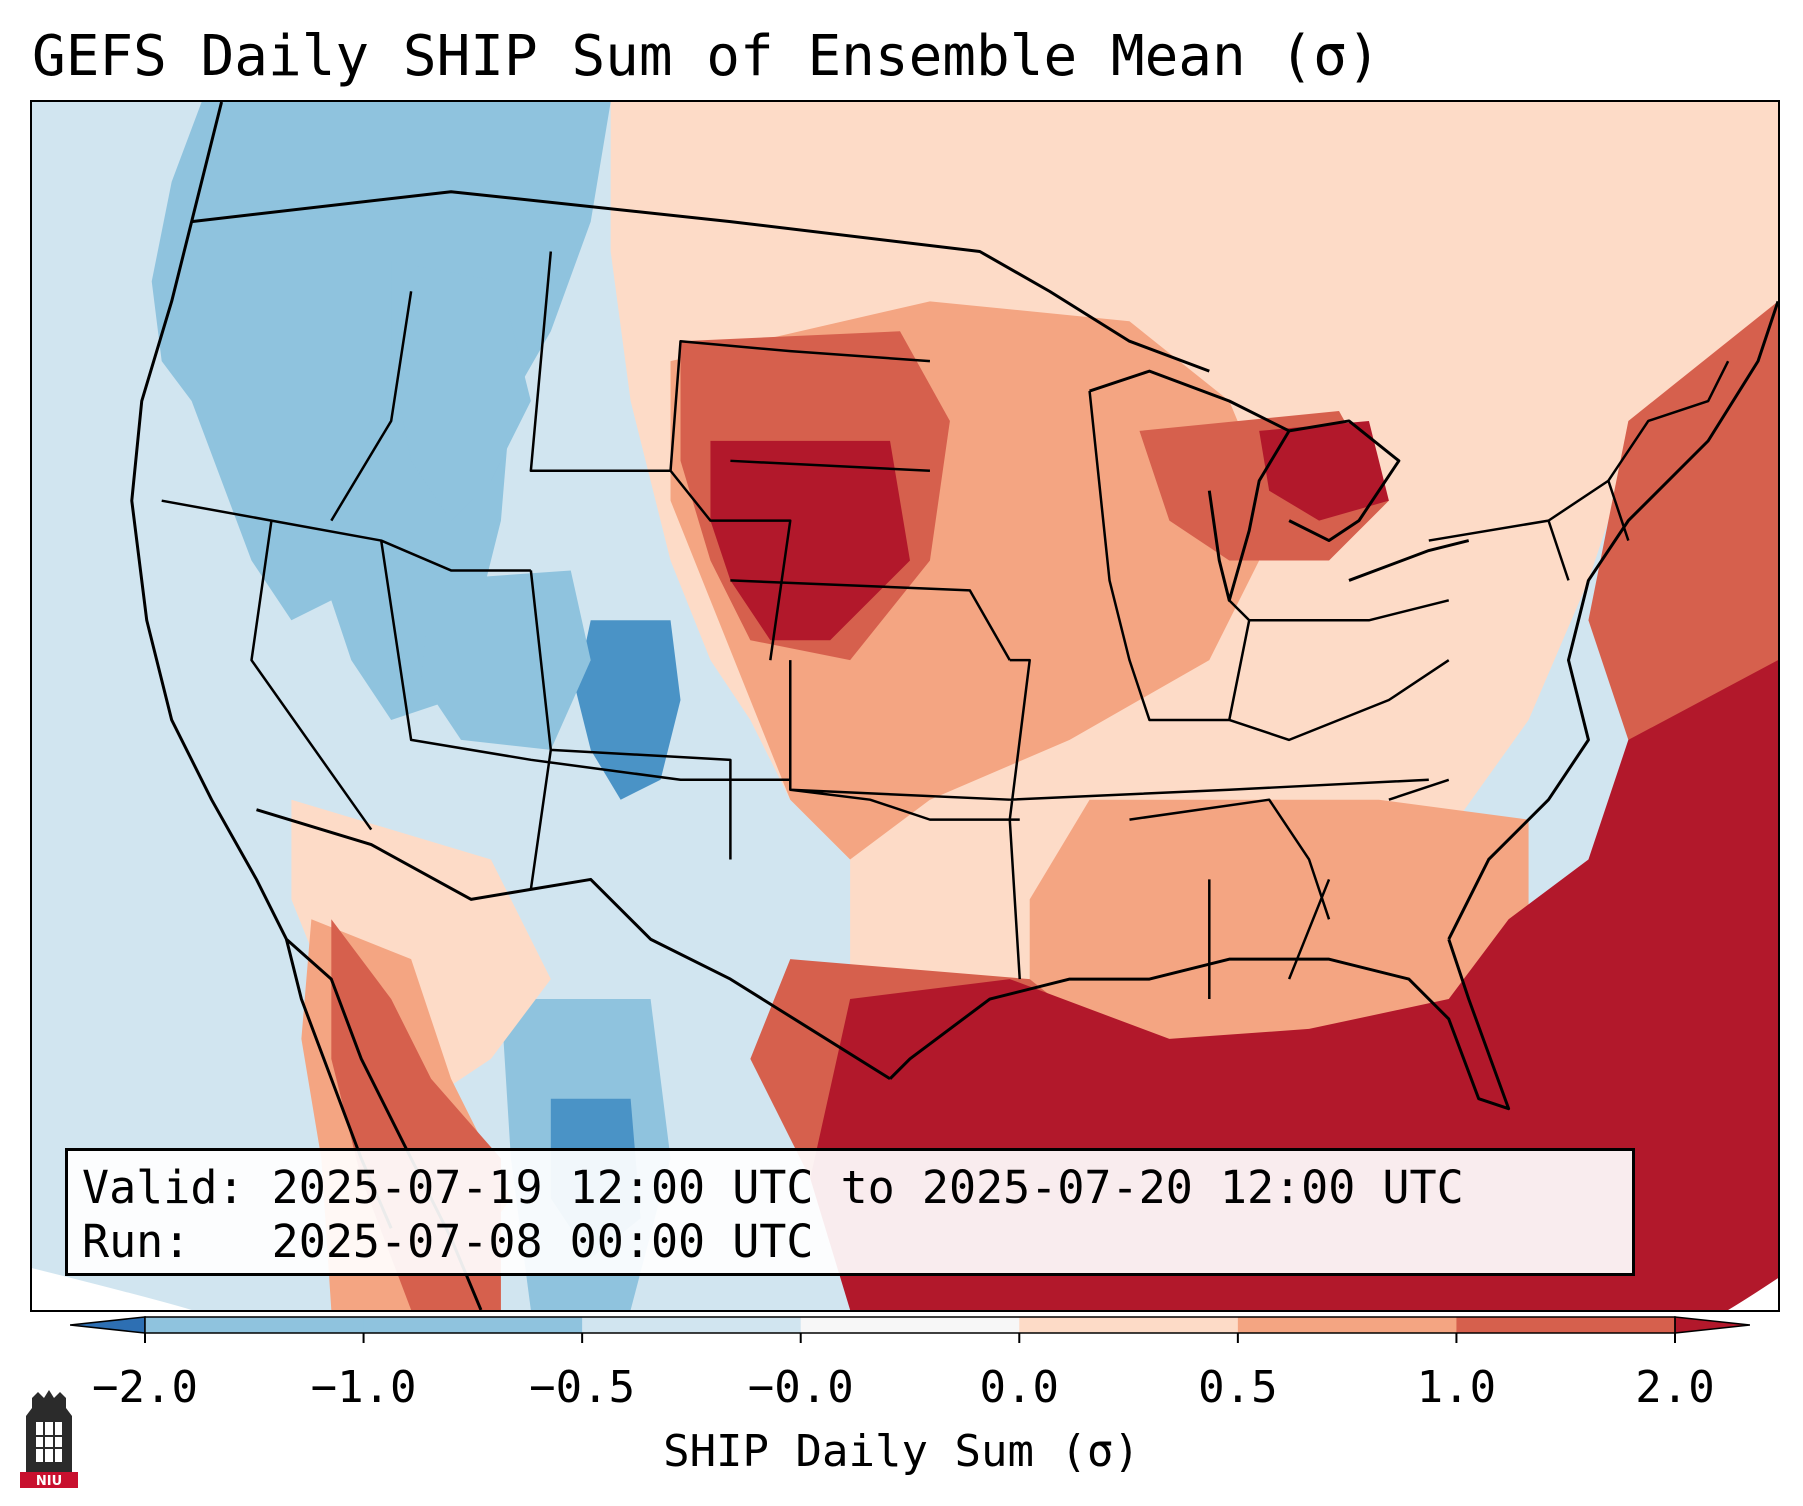 The image size is (1803, 1506). I want to click on us-mexico-border, so click(573, 944).